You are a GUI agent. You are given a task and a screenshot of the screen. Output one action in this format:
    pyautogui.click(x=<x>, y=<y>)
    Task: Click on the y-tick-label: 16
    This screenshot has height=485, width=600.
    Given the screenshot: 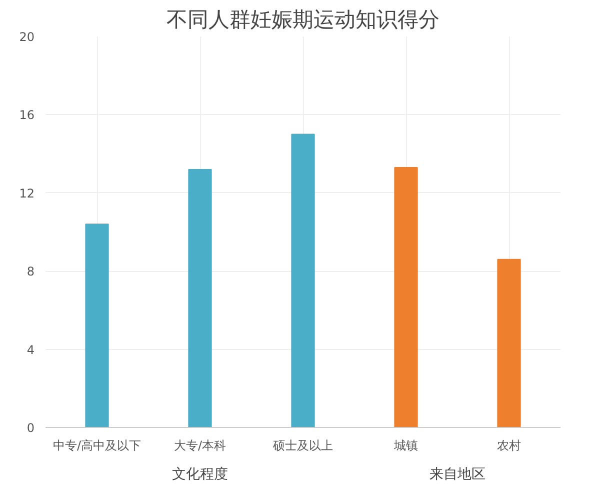 What is the action you would take?
    pyautogui.click(x=27, y=115)
    